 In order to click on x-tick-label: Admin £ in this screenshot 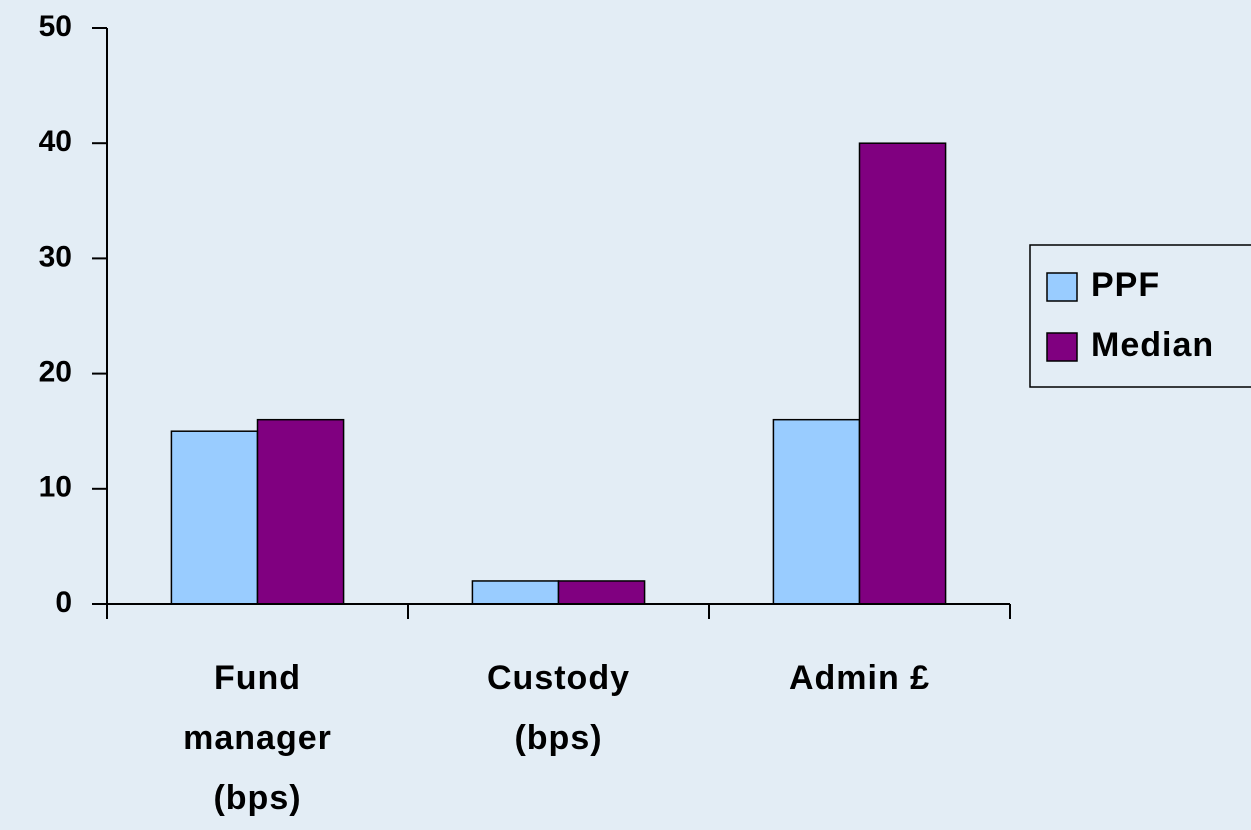, I will do `click(859, 678)`.